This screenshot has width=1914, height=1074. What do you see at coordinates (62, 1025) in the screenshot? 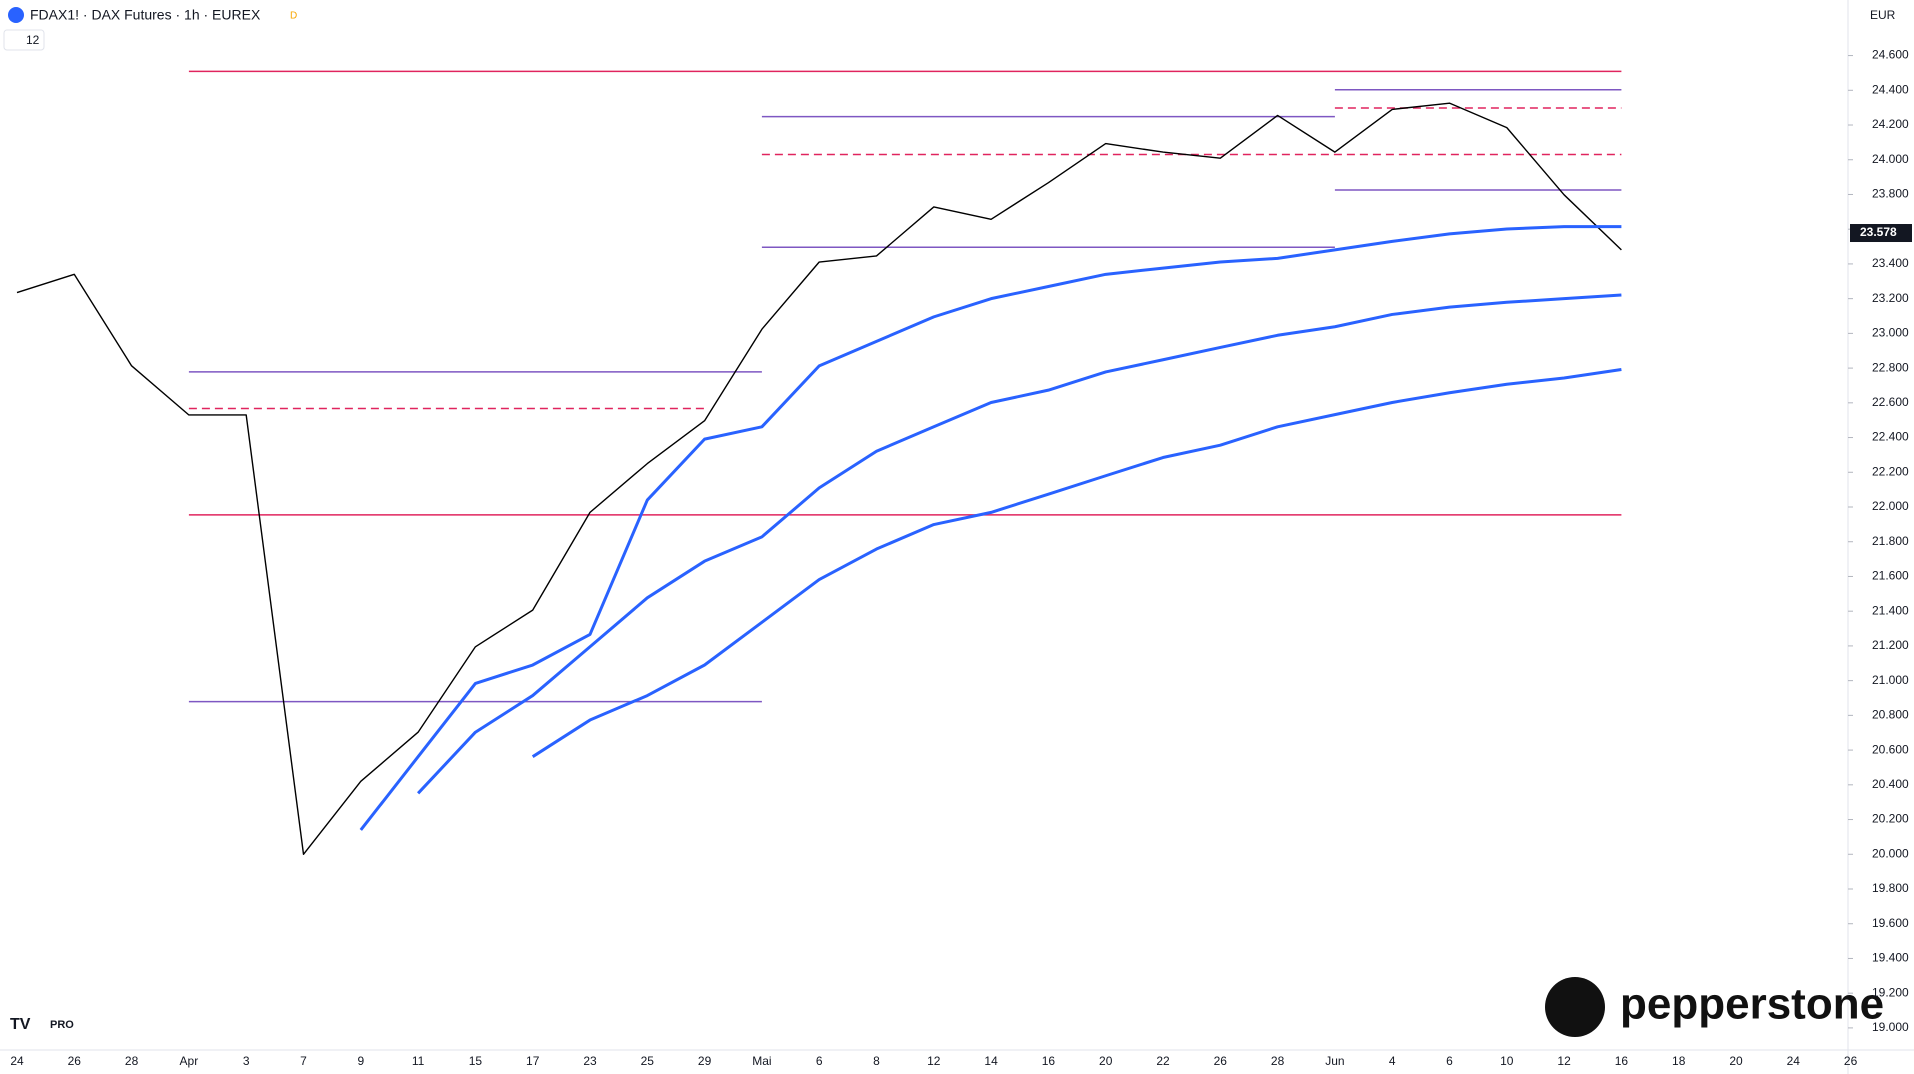
I see `tv-badge: PRO` at bounding box center [62, 1025].